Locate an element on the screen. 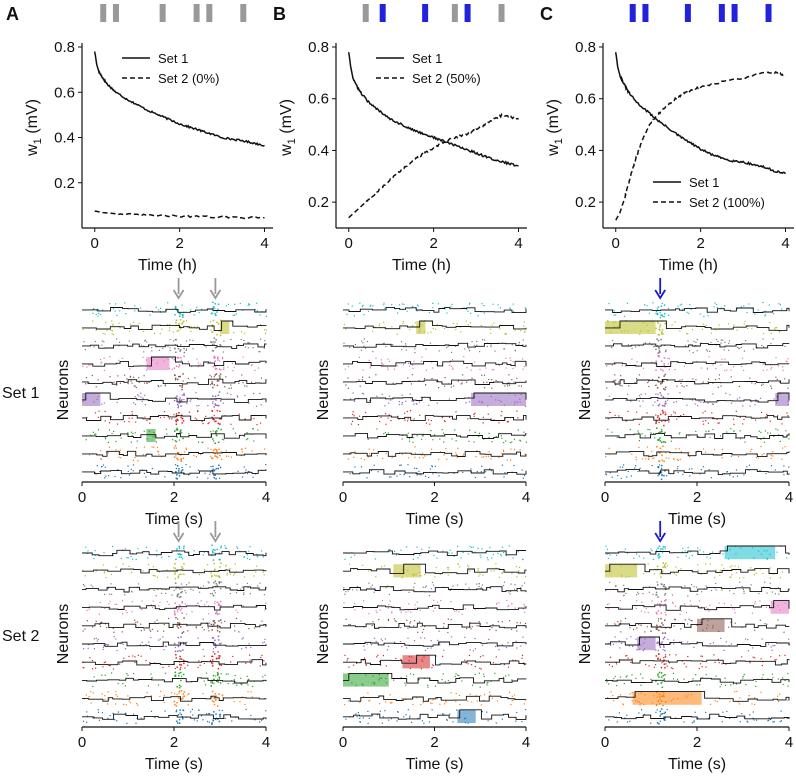 This screenshot has width=796, height=784. stimulus-arrow-head is located at coordinates (178, 537).